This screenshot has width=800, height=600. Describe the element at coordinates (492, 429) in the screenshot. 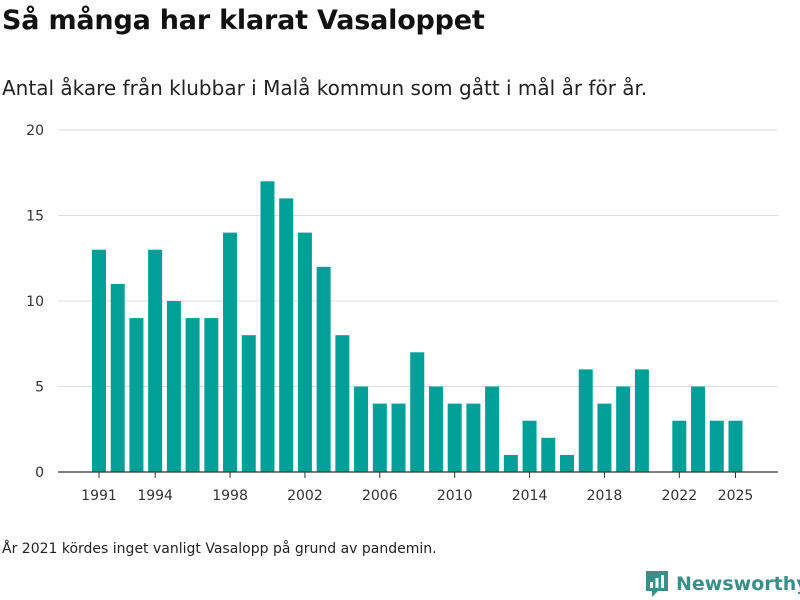

I see `bar-2012` at that location.